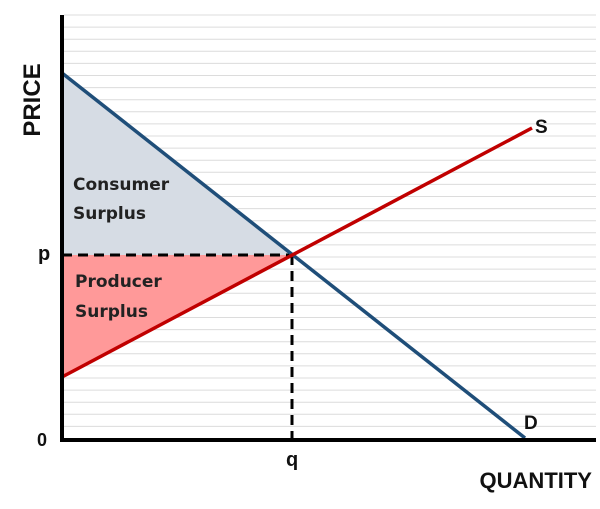 The image size is (600, 509). I want to click on price-label: p, so click(44, 254).